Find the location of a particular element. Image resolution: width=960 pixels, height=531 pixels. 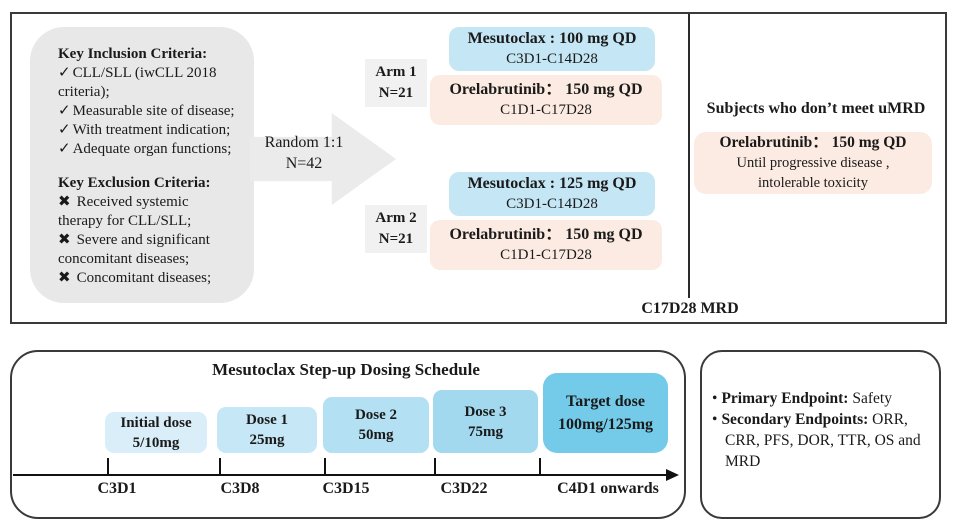

timeline-label: C3D22 is located at coordinates (464, 488).